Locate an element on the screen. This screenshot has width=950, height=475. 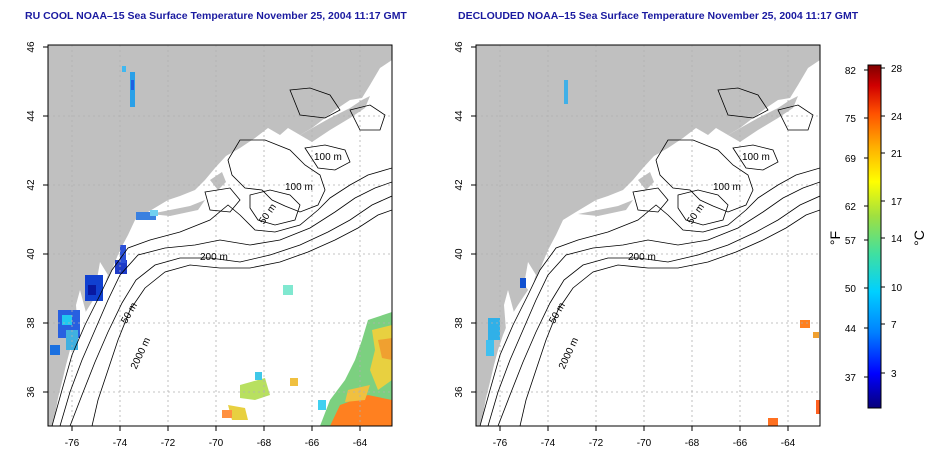
colorbar-gradient is located at coordinates (874, 236).